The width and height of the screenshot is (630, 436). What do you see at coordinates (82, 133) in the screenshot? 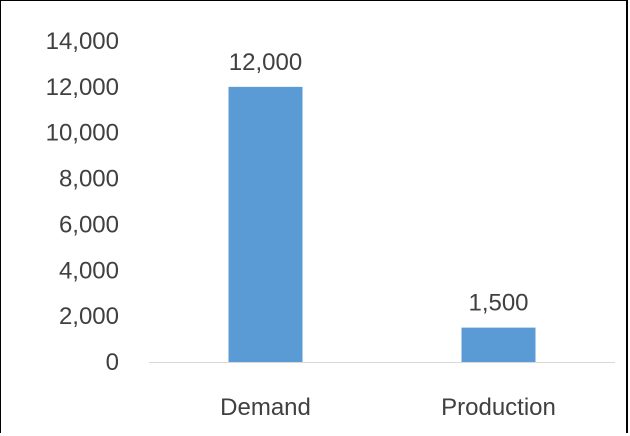
I see `y-tick-label: 10,000` at bounding box center [82, 133].